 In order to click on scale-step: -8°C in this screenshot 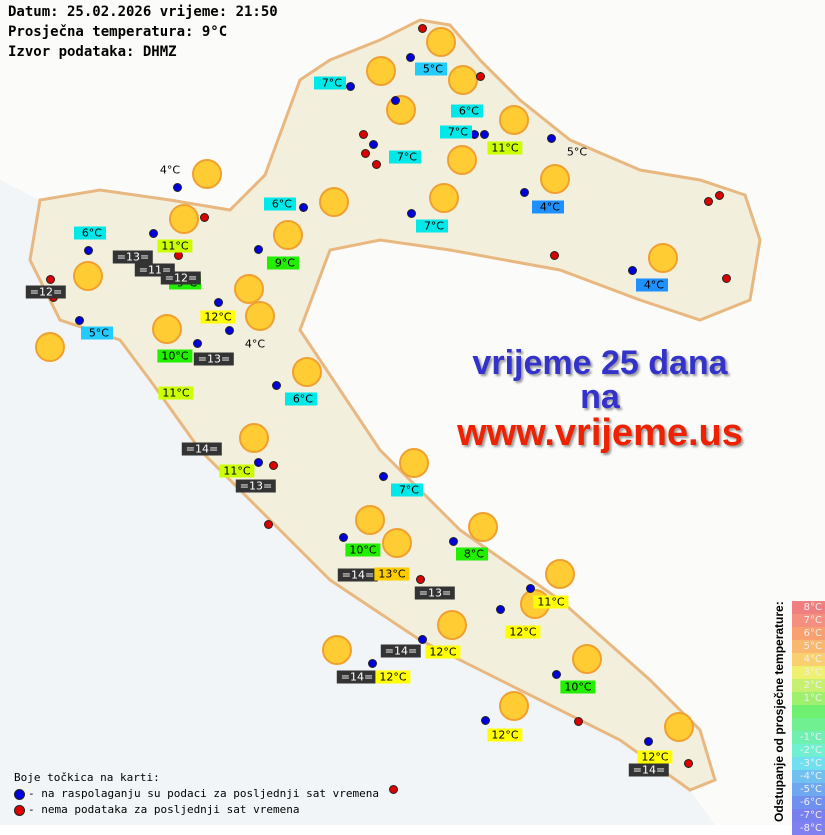, I will do `click(808, 828)`.